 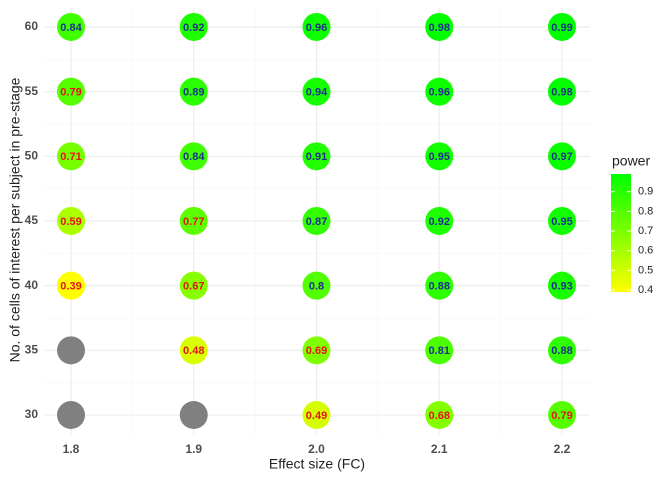 What do you see at coordinates (645, 270) in the screenshot?
I see `colorbar-tick-label: 0.5` at bounding box center [645, 270].